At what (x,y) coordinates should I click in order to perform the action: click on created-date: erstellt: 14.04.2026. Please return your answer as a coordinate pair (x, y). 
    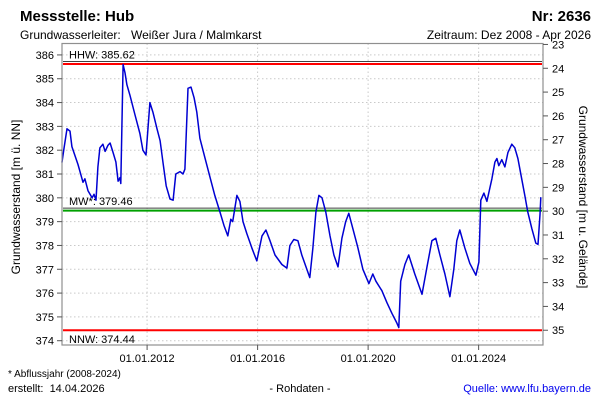
    Looking at the image, I should click on (56, 389).